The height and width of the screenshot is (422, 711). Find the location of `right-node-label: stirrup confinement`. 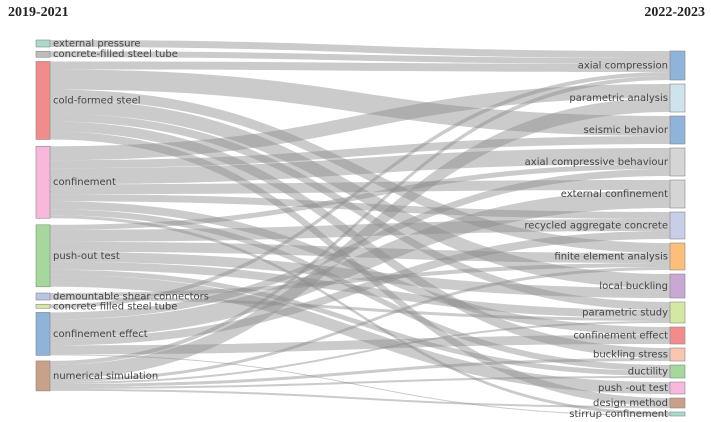

right-node-label: stirrup confinement is located at coordinates (618, 414).